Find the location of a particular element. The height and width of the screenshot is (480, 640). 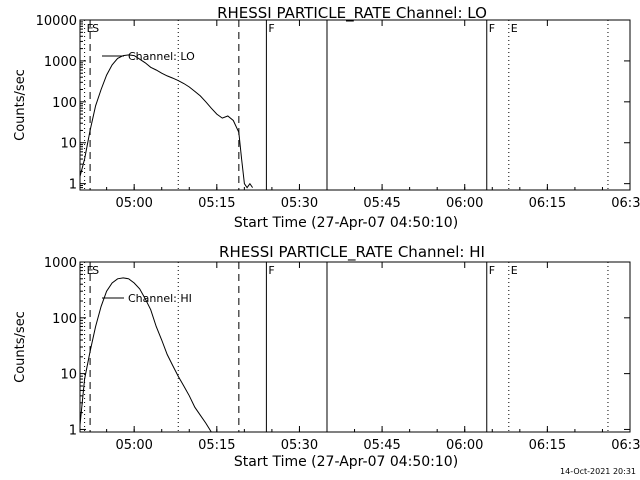

panel-title: RHESSI PARTICLE_RATE Channel: HI is located at coordinates (352, 252).